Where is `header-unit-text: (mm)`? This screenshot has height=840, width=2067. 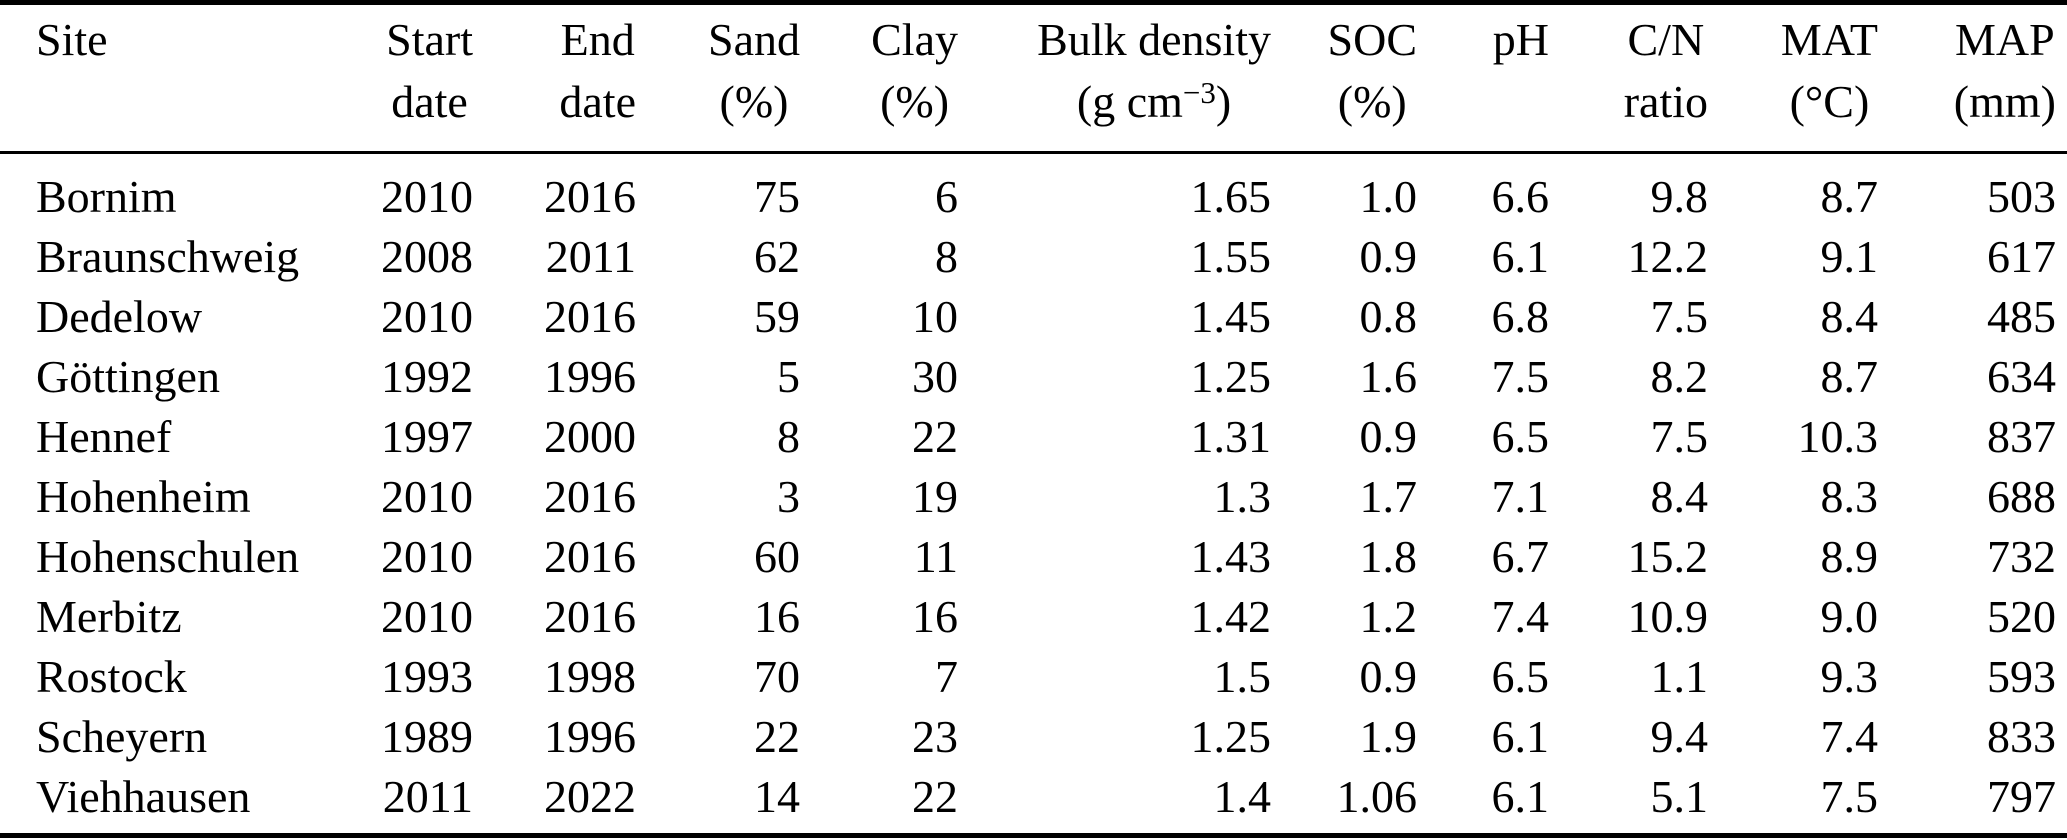 header-unit-text: (mm) is located at coordinates (2004, 101).